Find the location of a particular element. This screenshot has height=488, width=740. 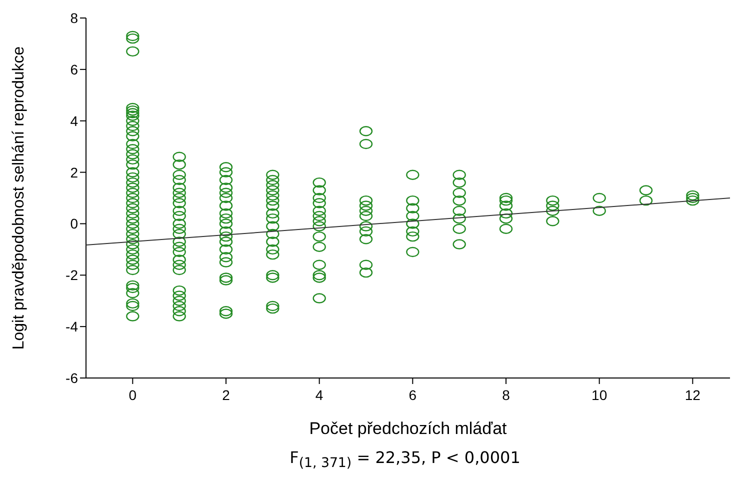

x-tick-label: 4 is located at coordinates (319, 394).